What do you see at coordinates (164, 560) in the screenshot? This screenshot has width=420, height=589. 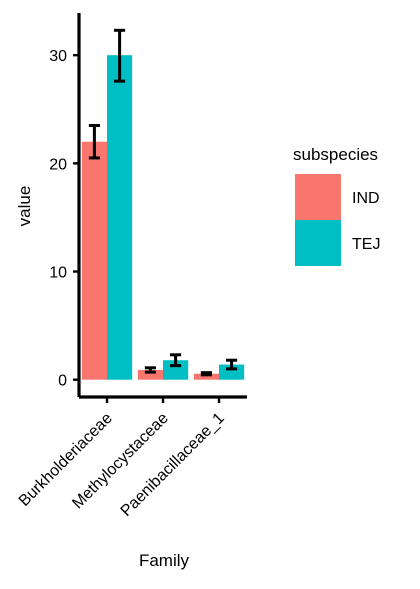 I see `x-axis-title: Family` at bounding box center [164, 560].